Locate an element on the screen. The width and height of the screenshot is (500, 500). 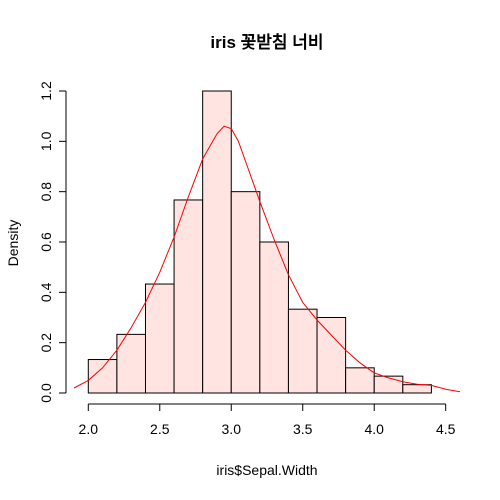
x-axis: 2.0 2.5 3.0 3.5 4.0 4.5 is located at coordinates (267, 420).